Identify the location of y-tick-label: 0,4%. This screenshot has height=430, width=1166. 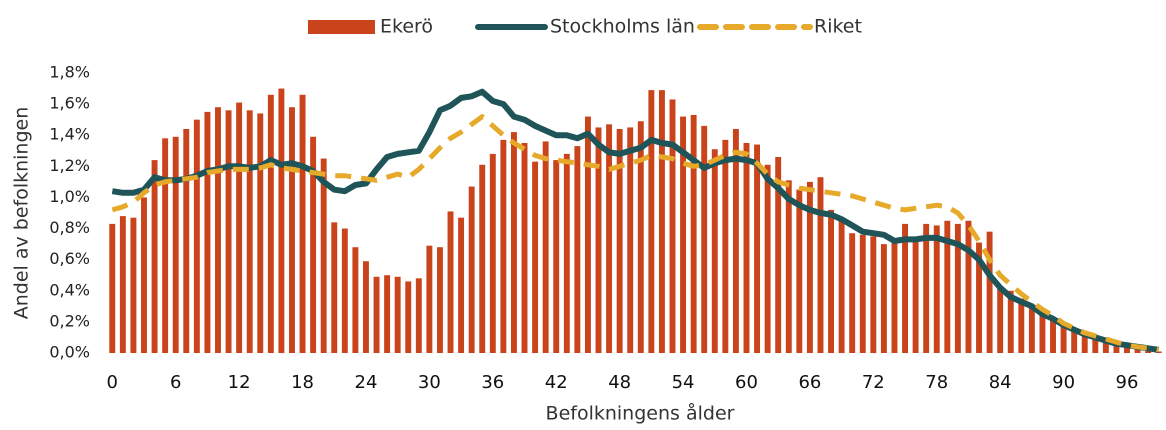
(69, 289).